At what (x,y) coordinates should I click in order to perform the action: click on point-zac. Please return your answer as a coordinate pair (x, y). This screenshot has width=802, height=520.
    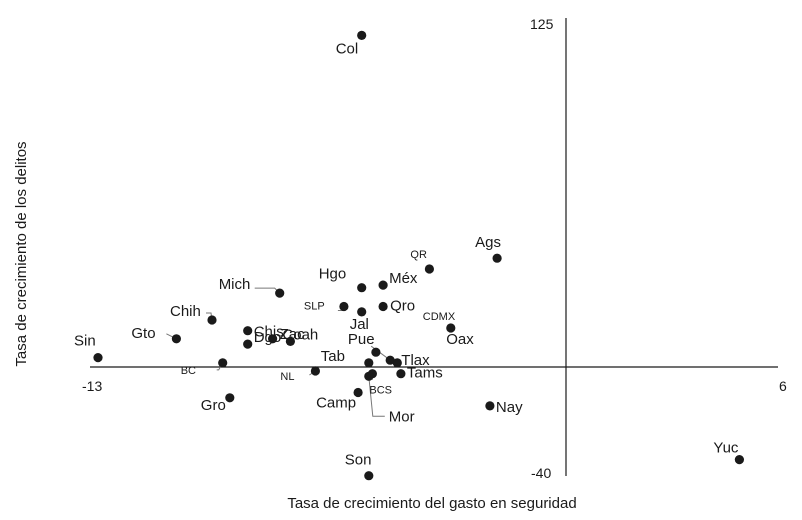
    Looking at the image, I should click on (273, 339).